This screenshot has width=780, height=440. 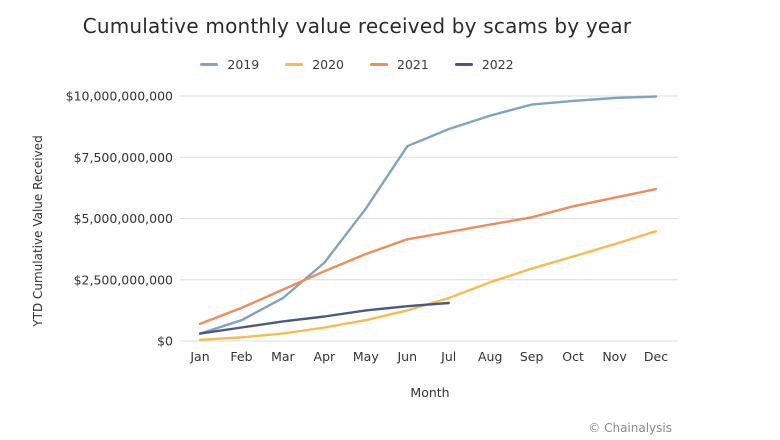 I want to click on legend-label: 2019, so click(x=243, y=64).